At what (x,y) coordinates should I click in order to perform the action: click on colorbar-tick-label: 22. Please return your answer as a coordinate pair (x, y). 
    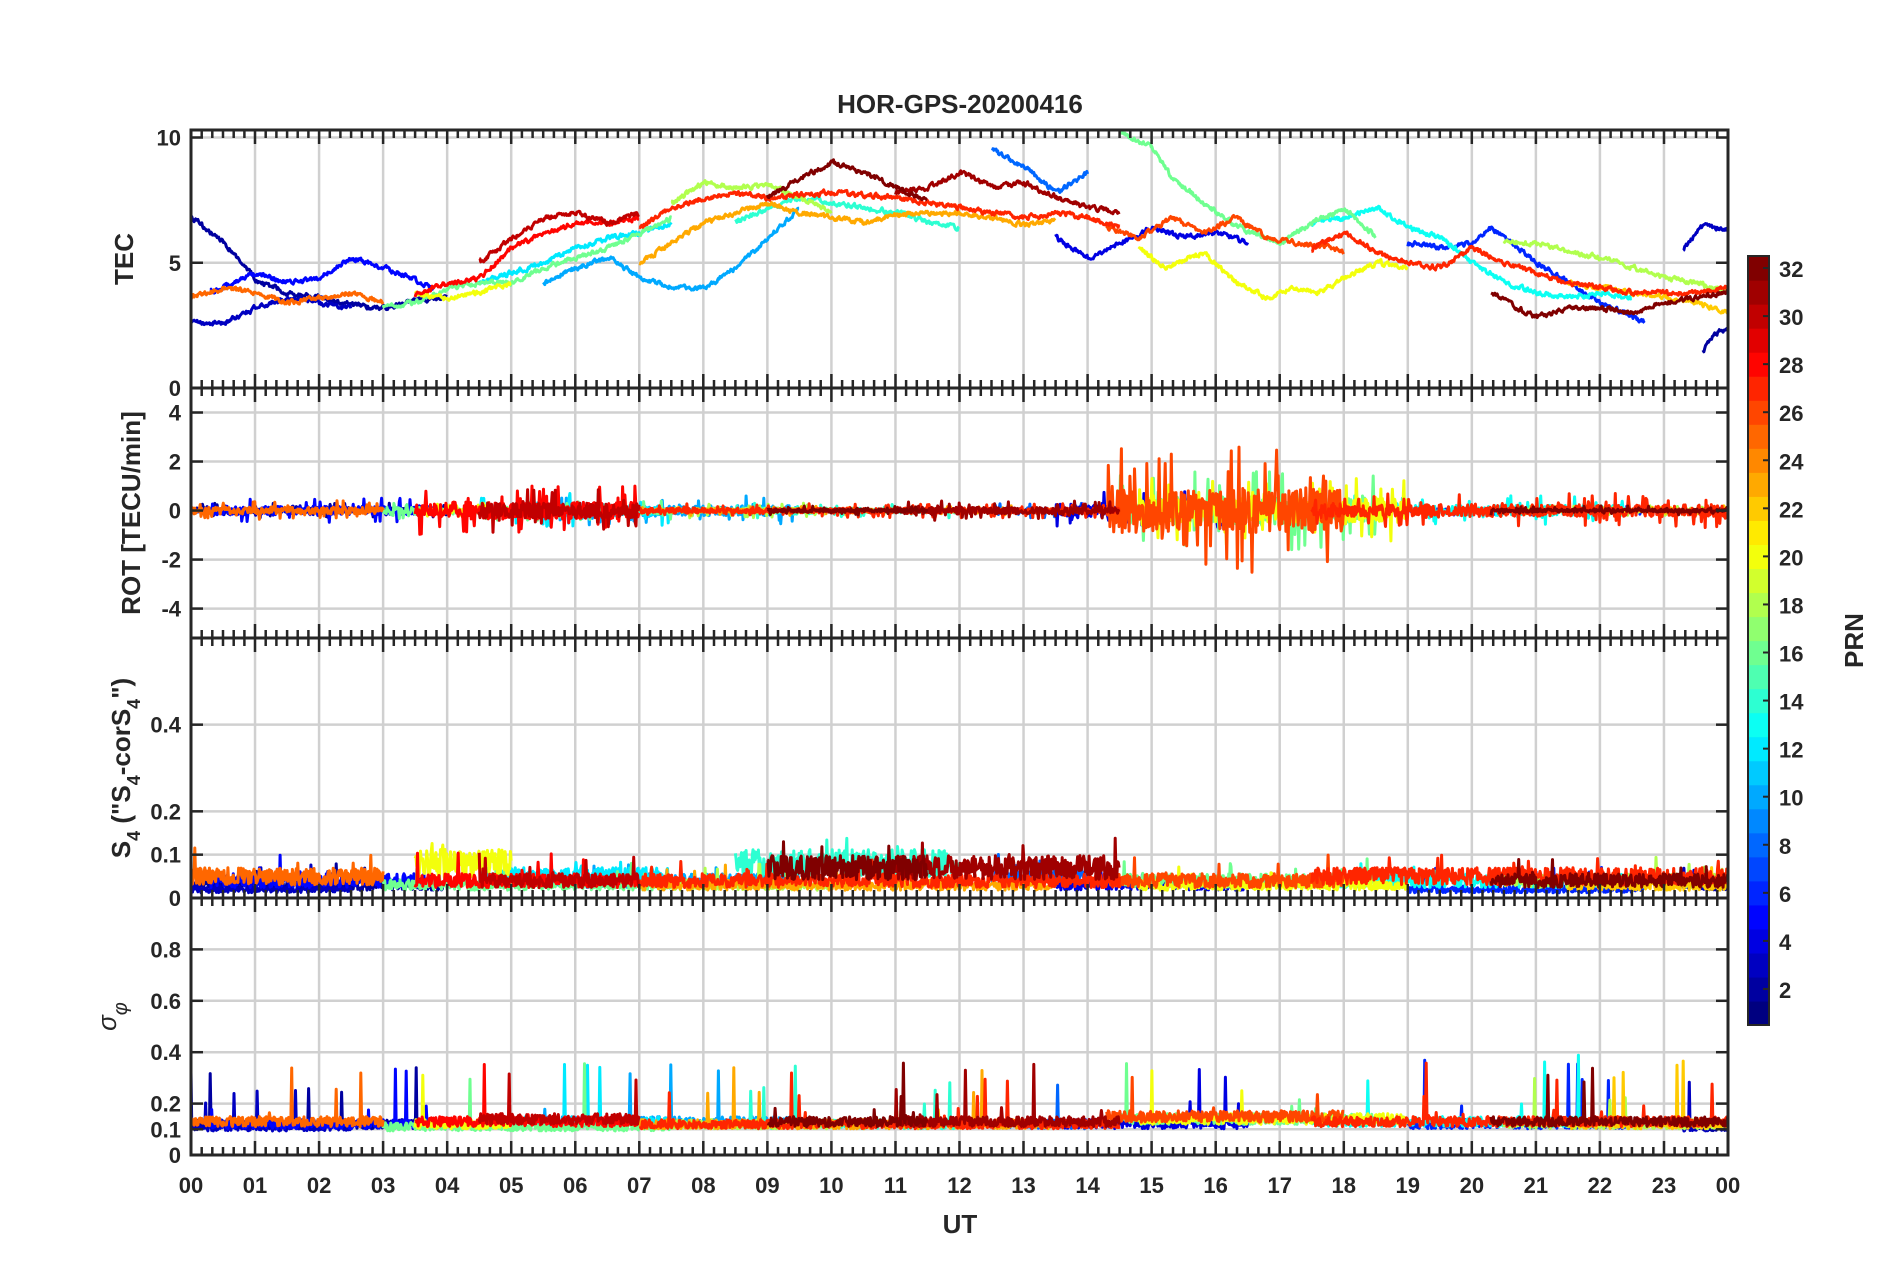
    Looking at the image, I should click on (1791, 509).